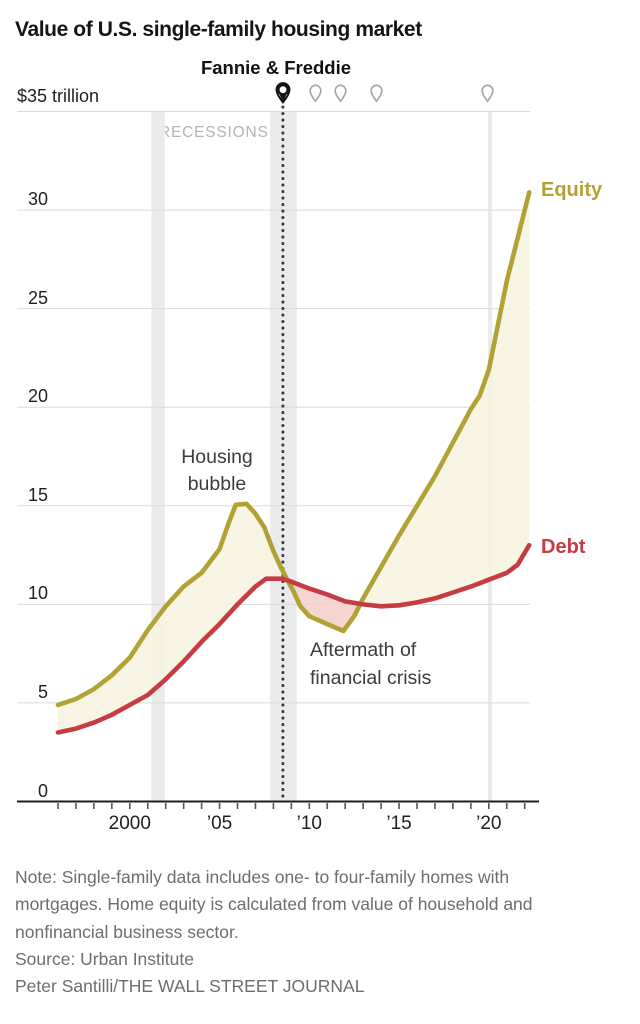  What do you see at coordinates (371, 677) in the screenshot?
I see `annotation-line: financial crisis` at bounding box center [371, 677].